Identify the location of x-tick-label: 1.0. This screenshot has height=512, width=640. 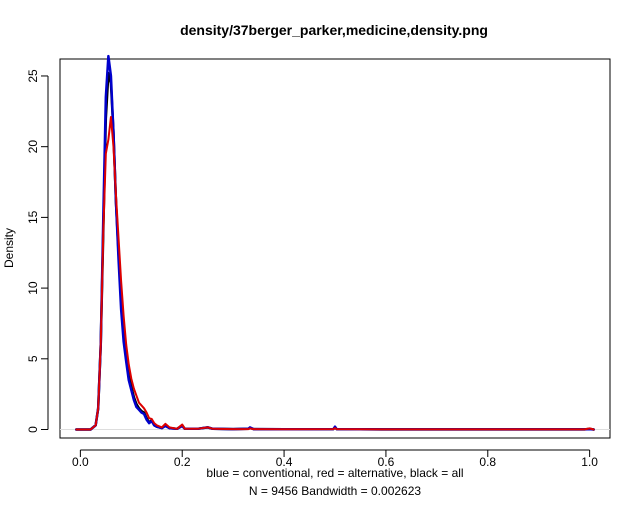
(589, 462).